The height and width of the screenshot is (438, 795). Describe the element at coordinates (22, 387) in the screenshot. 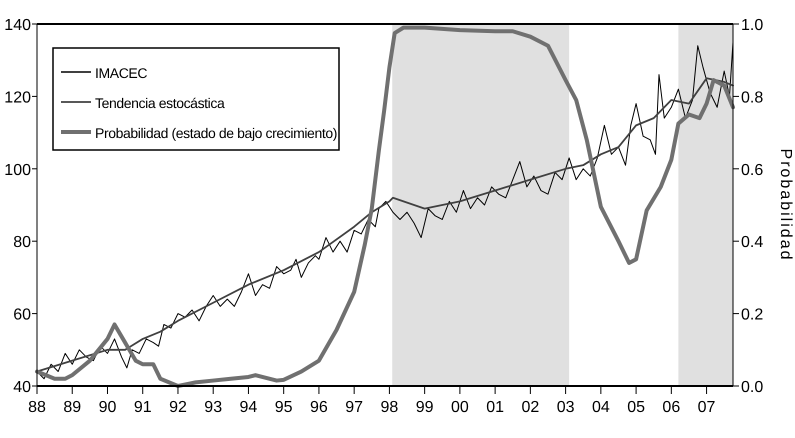

I see `y-tick-label: 40` at that location.